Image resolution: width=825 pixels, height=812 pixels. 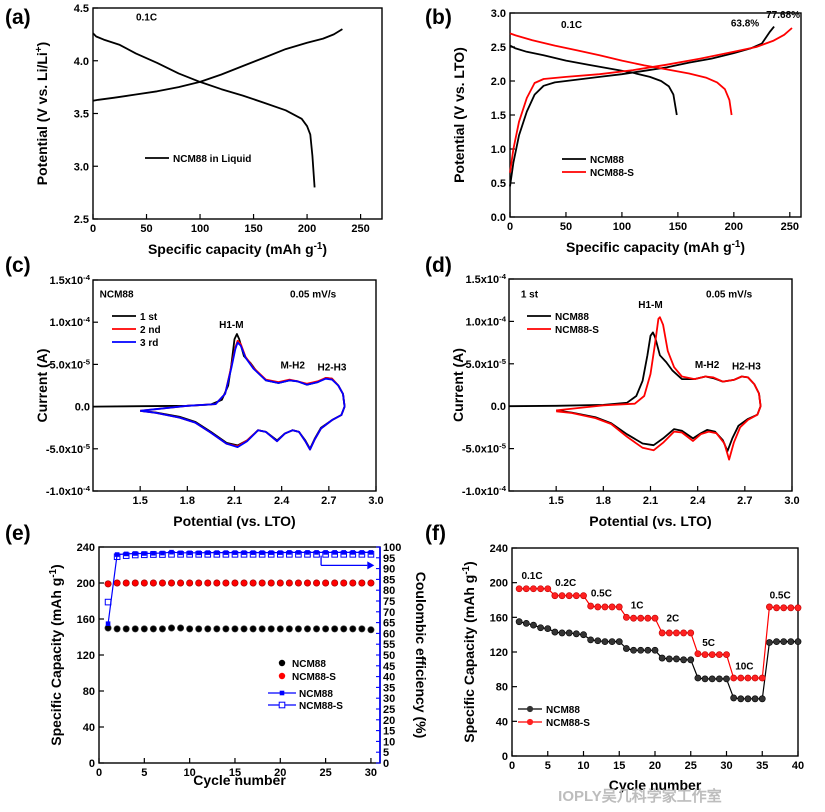 What do you see at coordinates (234, 501) in the screenshot?
I see `x-tick-label-c: 2.1` at bounding box center [234, 501].